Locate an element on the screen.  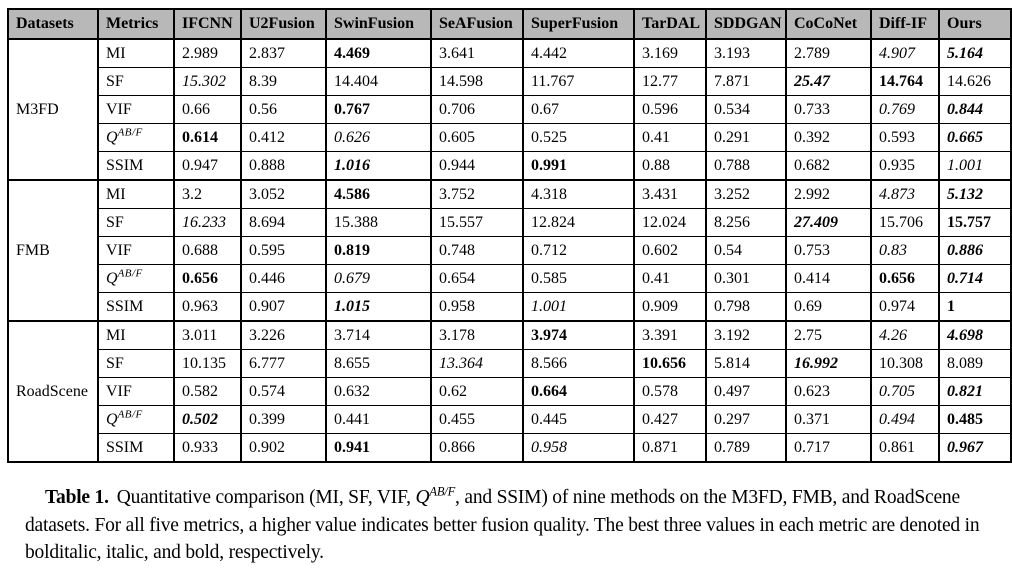
value-cell: 3.641 is located at coordinates (477, 53).